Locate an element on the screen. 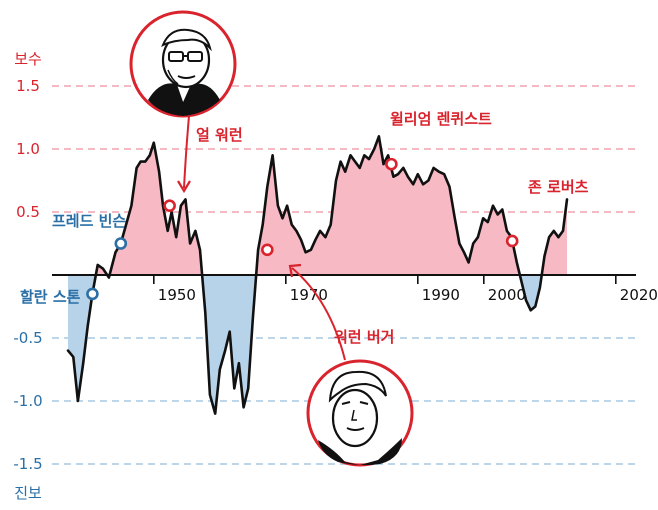 The width and height of the screenshot is (658, 510). y-axis-top-label: 보수 is located at coordinates (28, 59).